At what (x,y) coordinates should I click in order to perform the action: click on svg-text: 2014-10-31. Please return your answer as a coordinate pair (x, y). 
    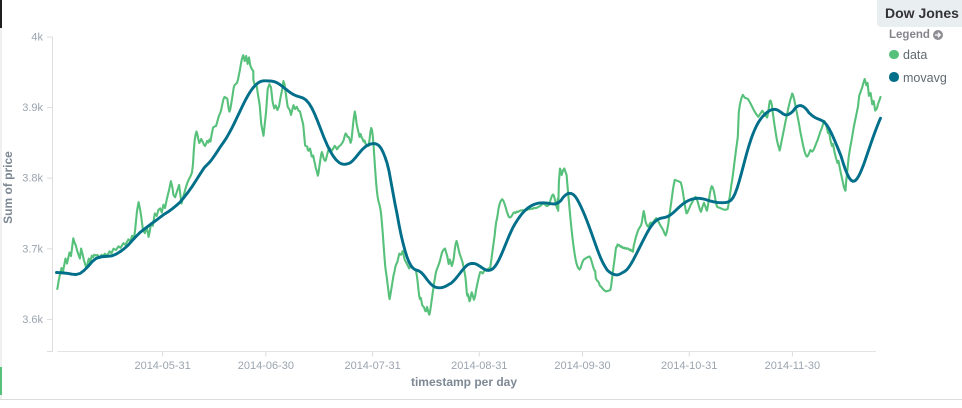
    Looking at the image, I should click on (689, 366).